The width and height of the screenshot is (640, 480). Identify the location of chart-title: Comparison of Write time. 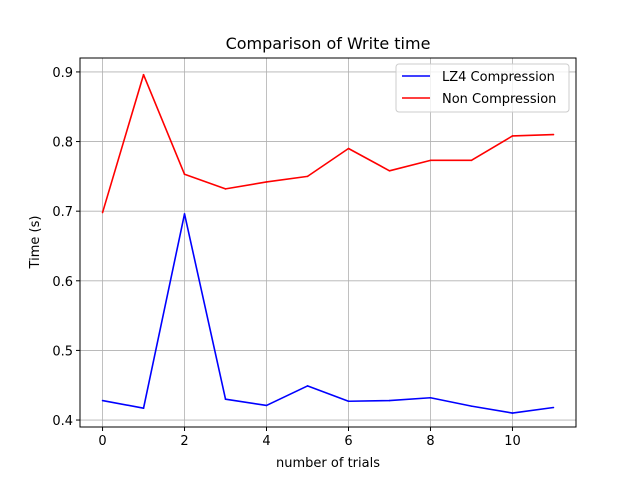
(328, 43).